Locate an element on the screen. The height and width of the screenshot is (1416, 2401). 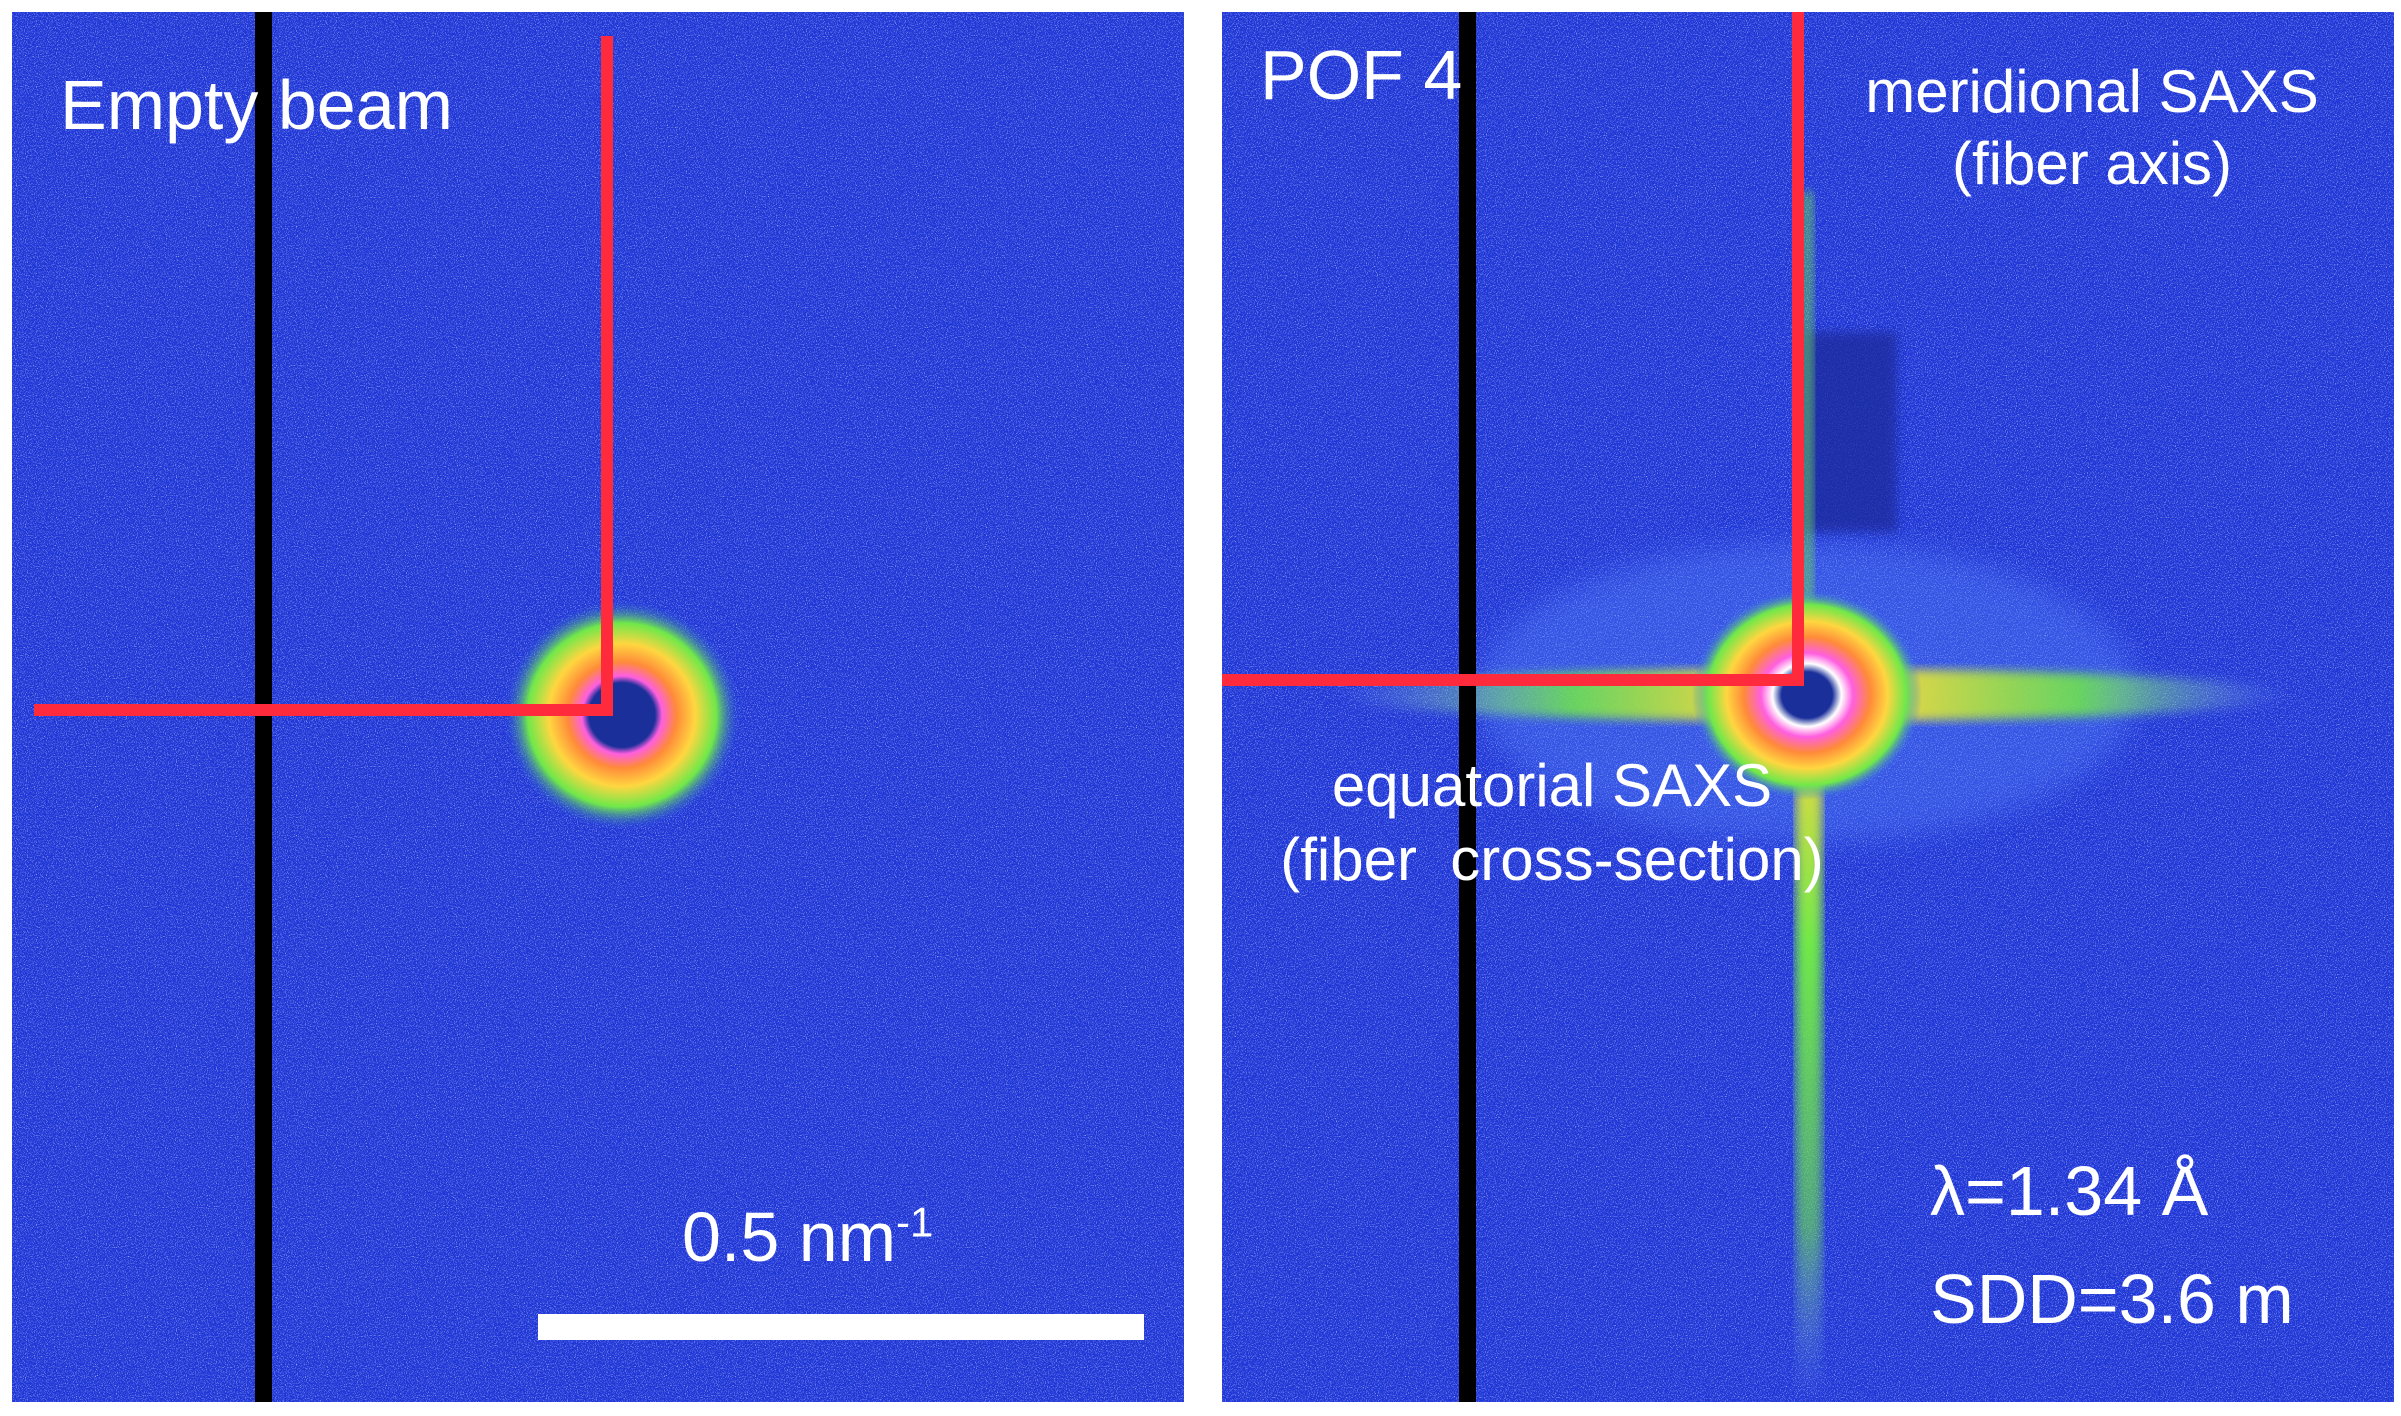
equatorial-label-line1: equatorial SAXS is located at coordinates (1552, 785).